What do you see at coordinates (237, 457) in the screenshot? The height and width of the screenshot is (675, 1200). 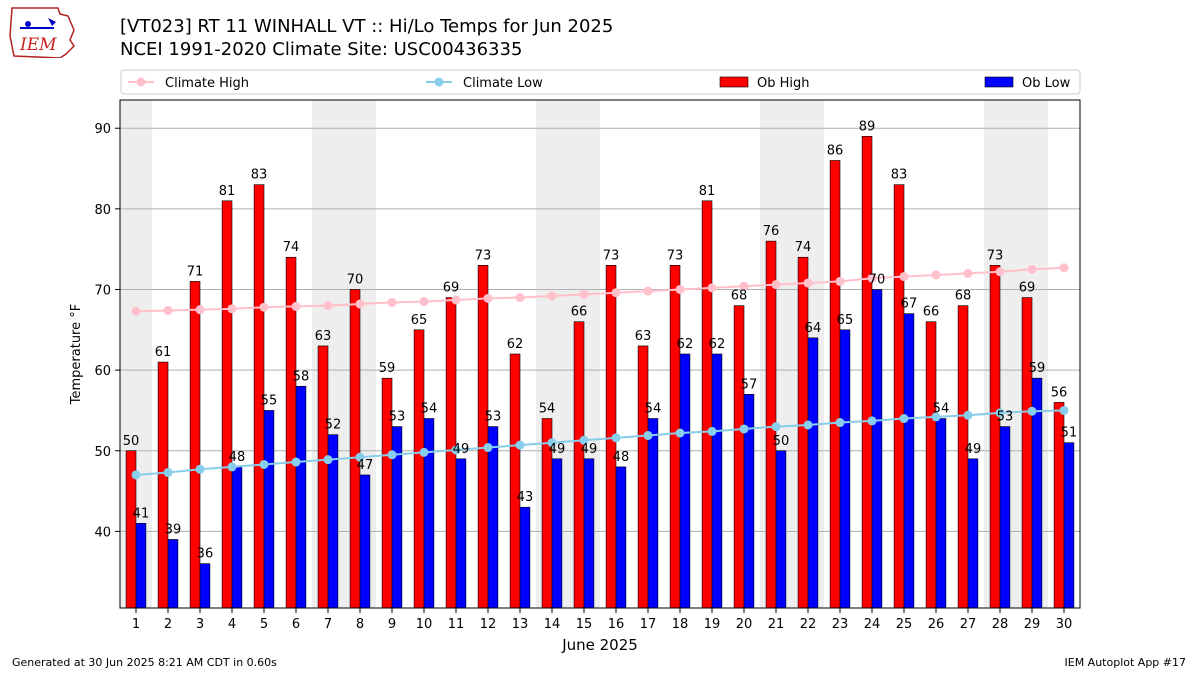 I see `ob-low-value-label: 48` at bounding box center [237, 457].